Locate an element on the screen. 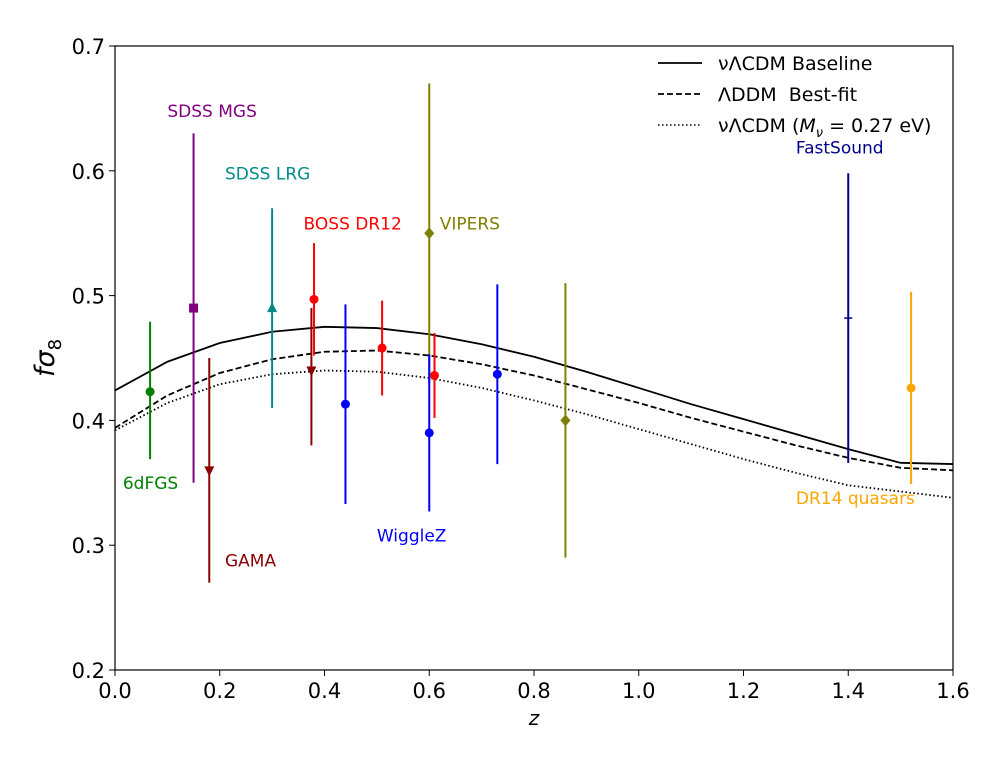  sdss-lrg-marker is located at coordinates (272, 307).